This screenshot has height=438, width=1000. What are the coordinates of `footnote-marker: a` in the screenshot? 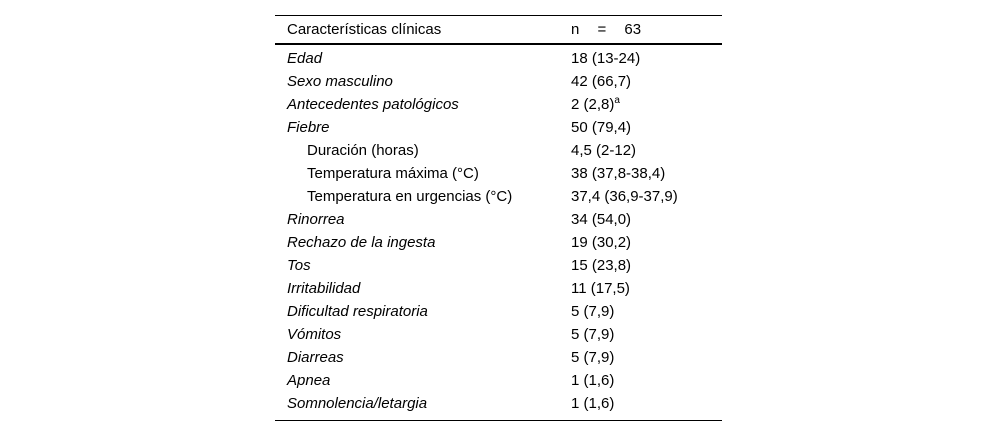 It's located at (617, 100).